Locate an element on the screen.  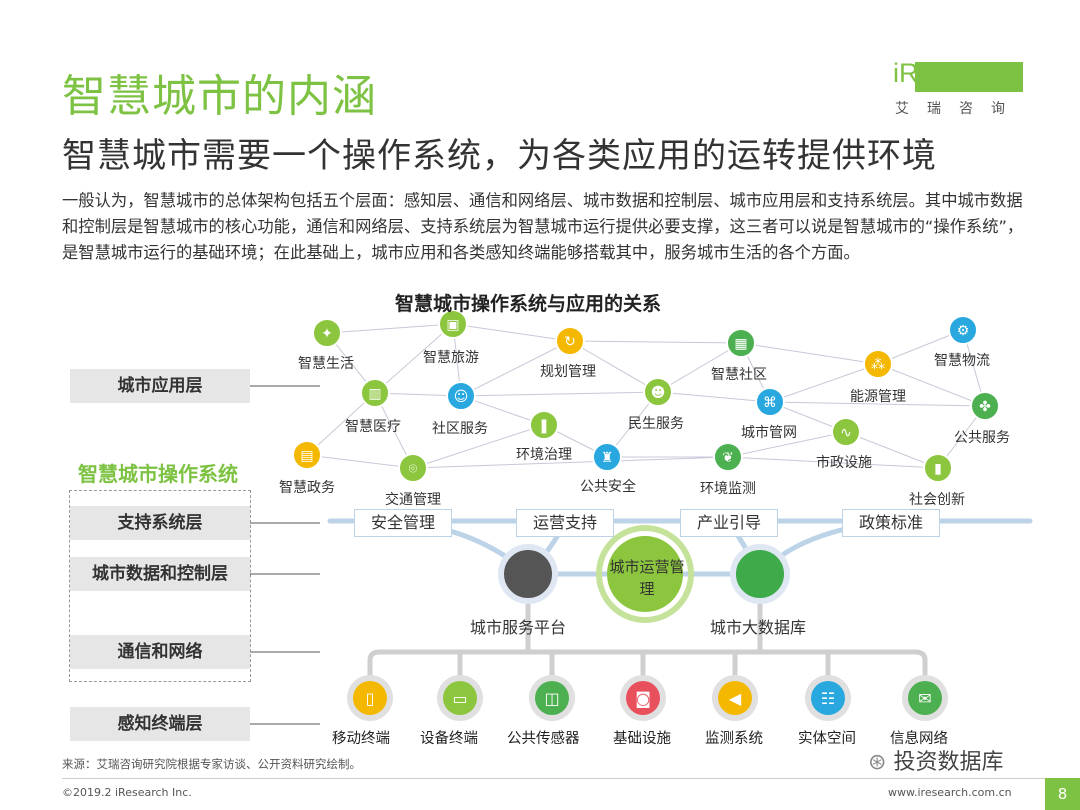
logo-text: iResearch is located at coordinates (954, 73).